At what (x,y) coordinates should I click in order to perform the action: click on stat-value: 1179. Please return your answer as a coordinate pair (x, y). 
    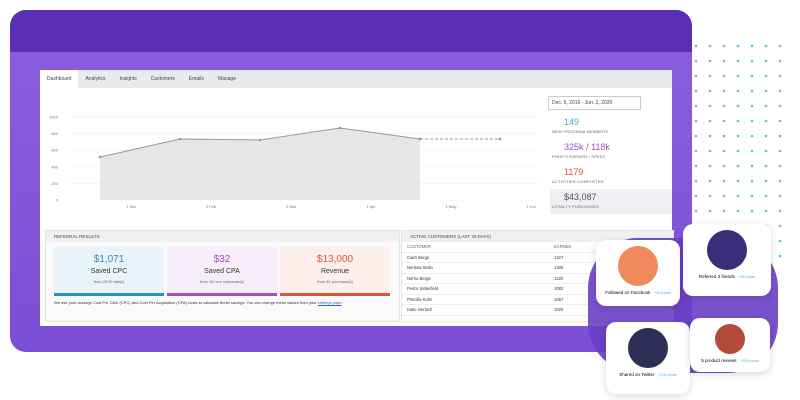
    Looking at the image, I should click on (574, 172).